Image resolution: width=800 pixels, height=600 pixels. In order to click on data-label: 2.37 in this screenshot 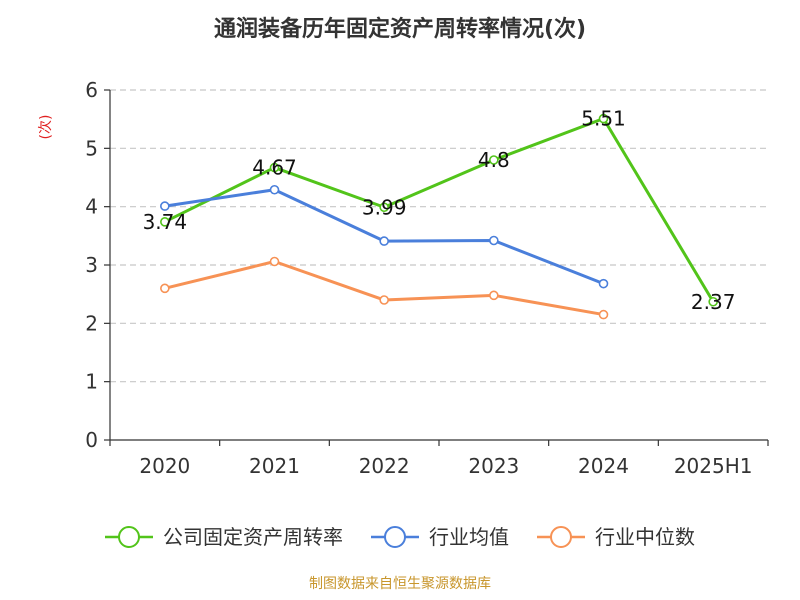, I will do `click(713, 302)`.